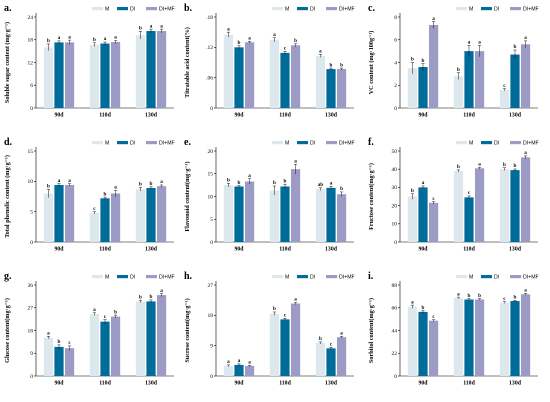 The height and width of the screenshot is (402, 550). Describe the element at coordinates (412, 60) in the screenshot. I see `panel-3-siglabel-M-90d: b` at that location.